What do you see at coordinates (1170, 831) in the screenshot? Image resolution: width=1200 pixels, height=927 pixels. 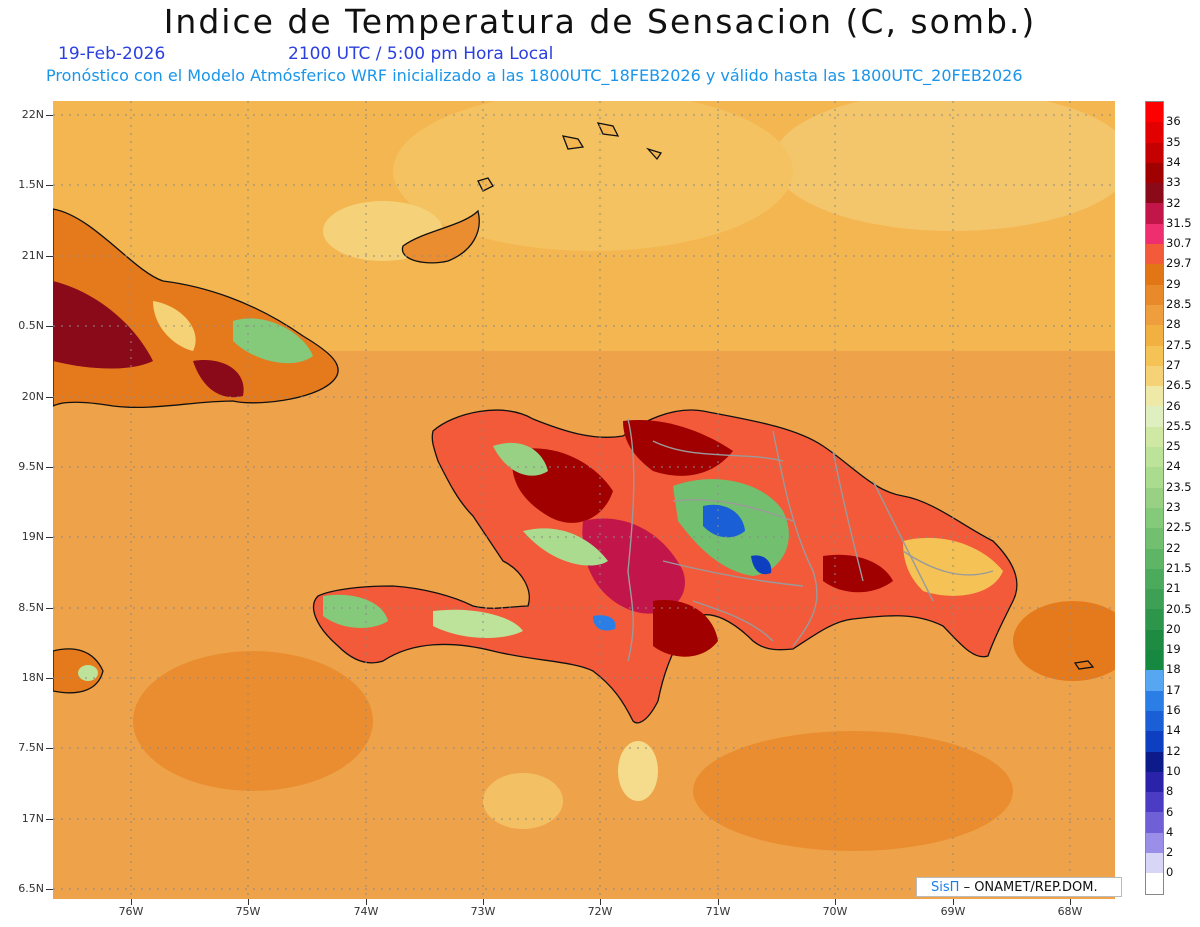 I see `colorbar-label: 4` at bounding box center [1170, 831].